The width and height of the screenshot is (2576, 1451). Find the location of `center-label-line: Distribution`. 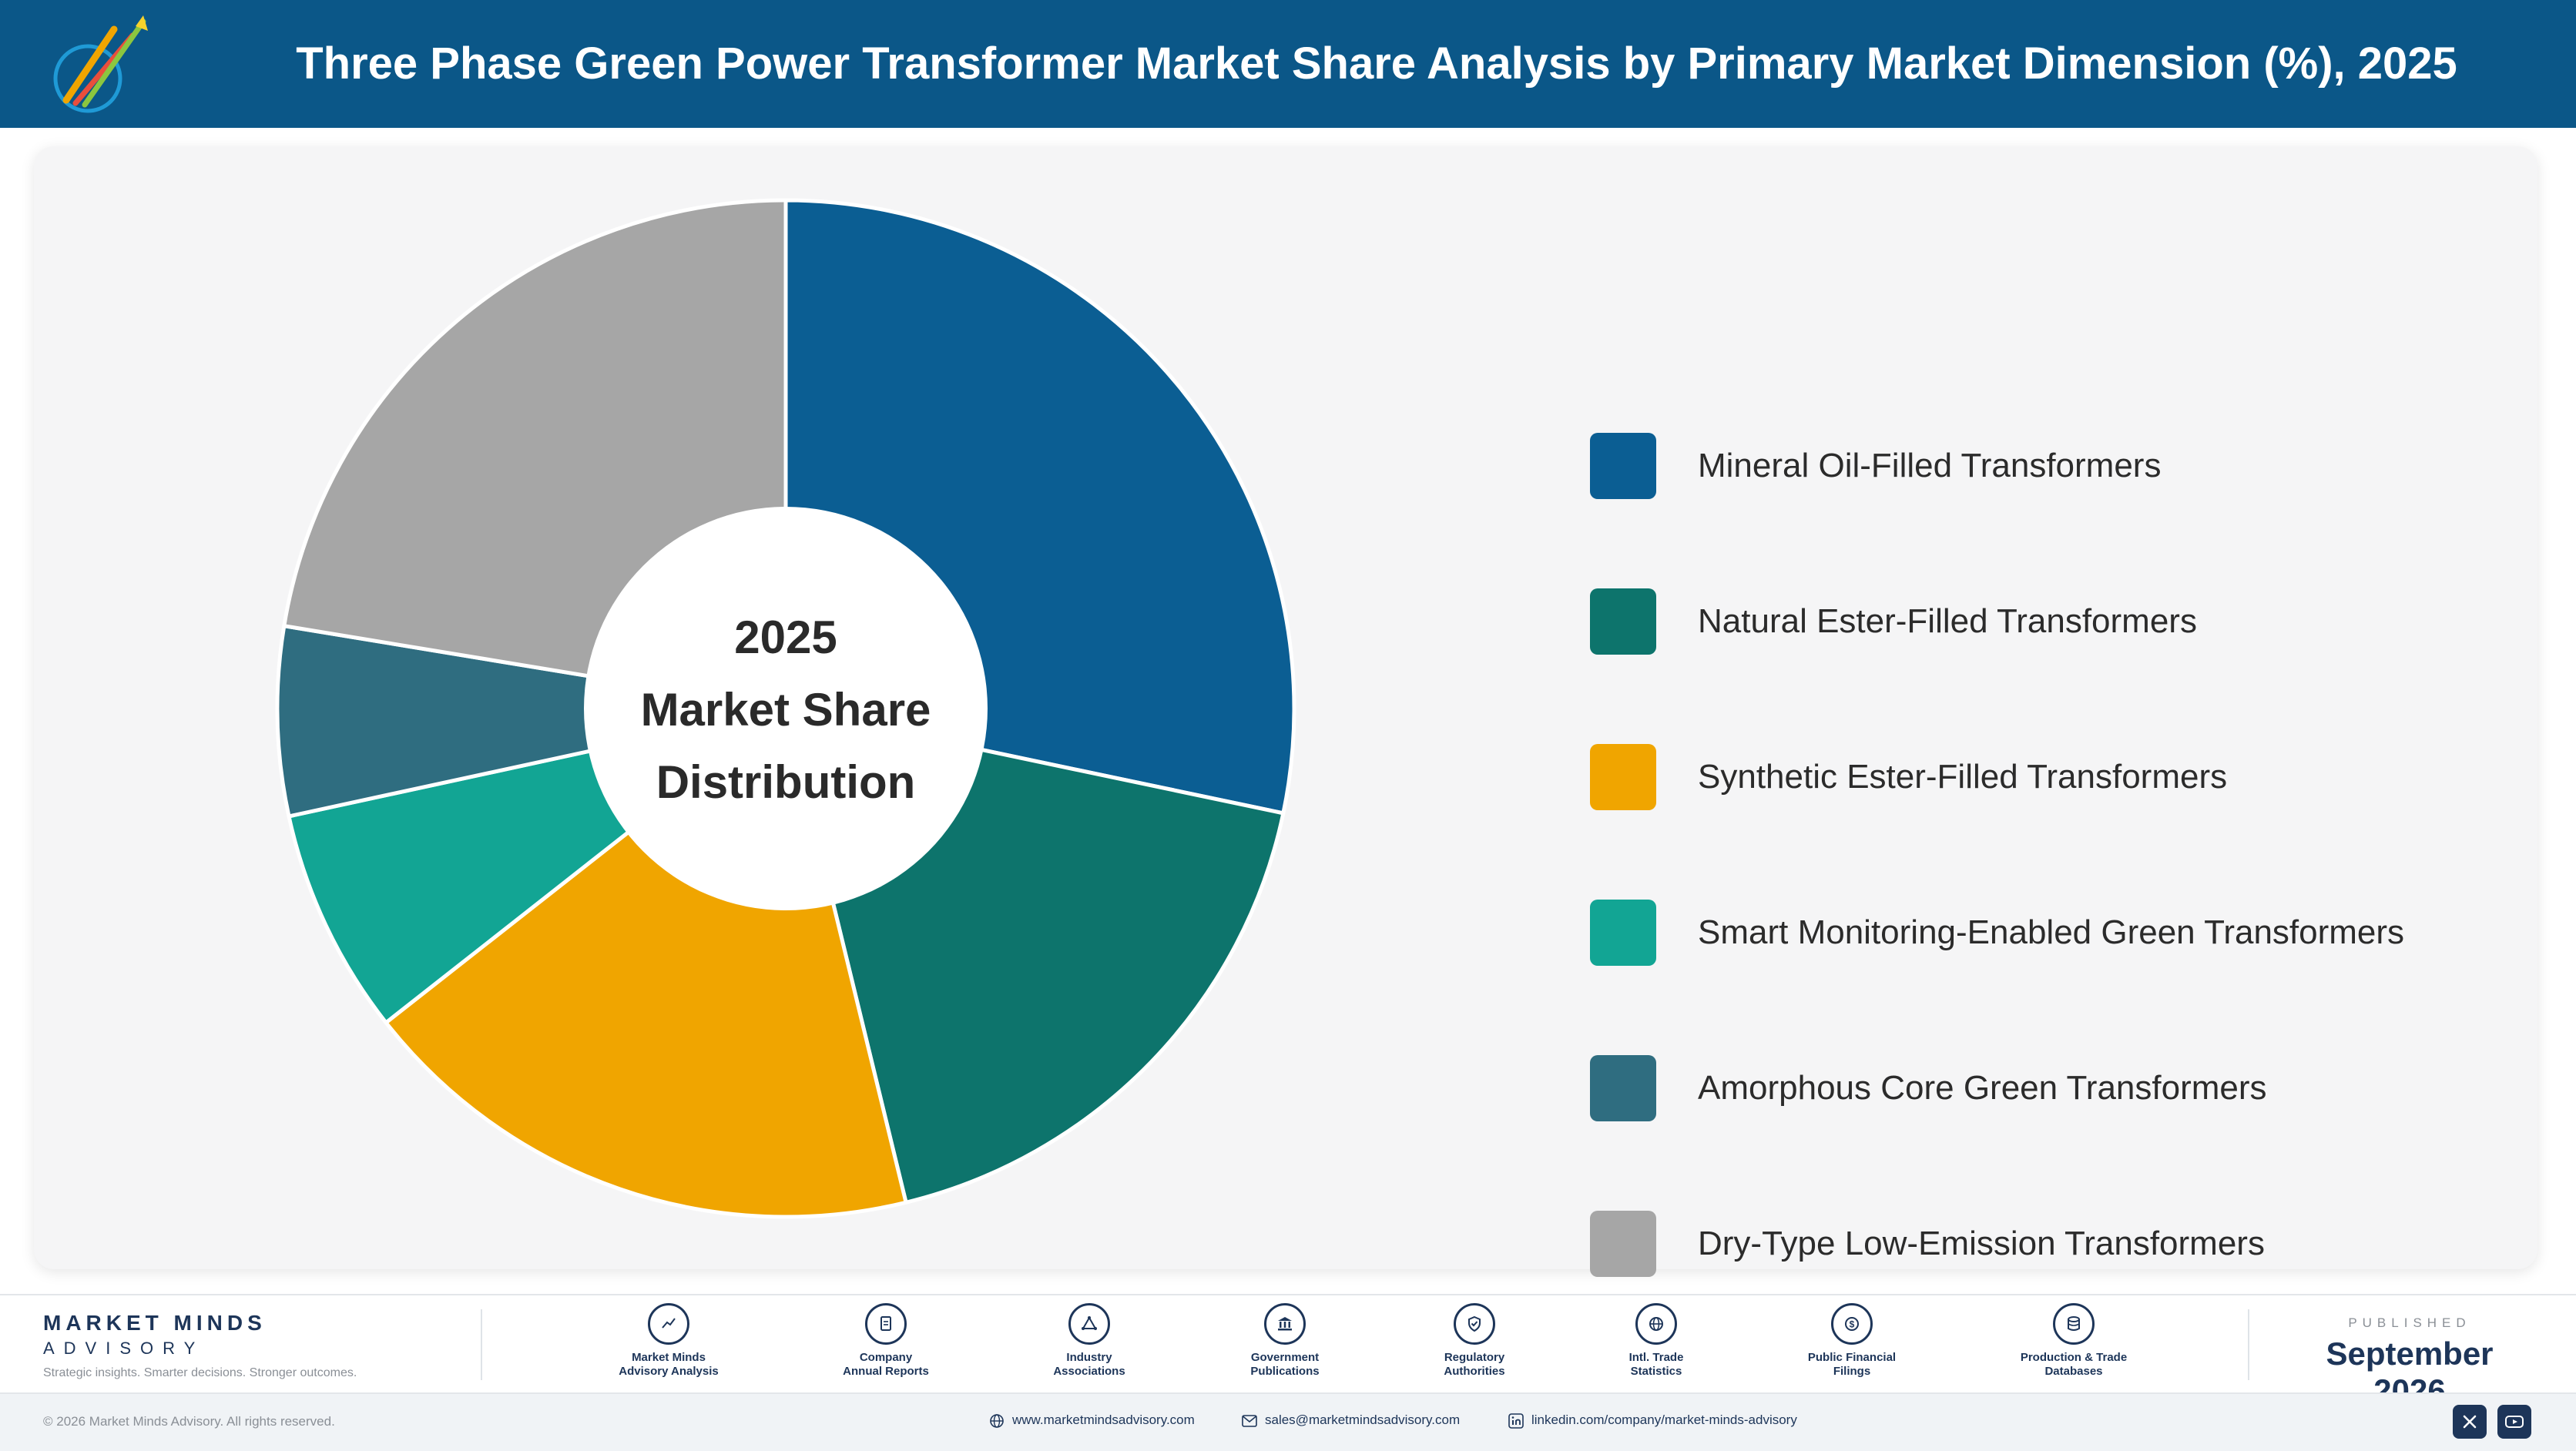

center-label-line: Distribution is located at coordinates (786, 782).